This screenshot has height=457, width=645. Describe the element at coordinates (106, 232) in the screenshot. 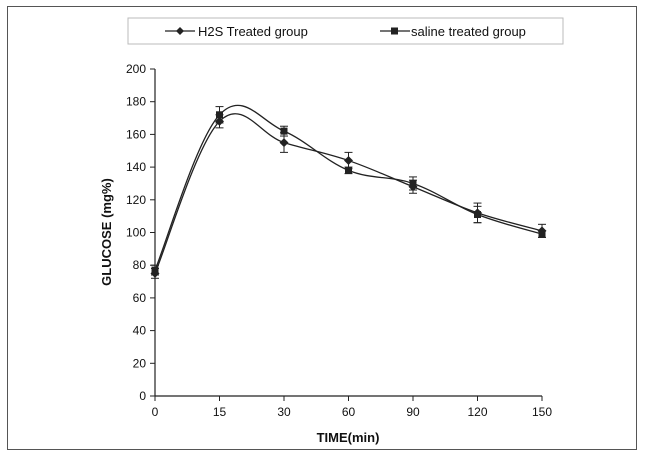

I see `y-axis-title: GLUCOSE (mg%)` at that location.